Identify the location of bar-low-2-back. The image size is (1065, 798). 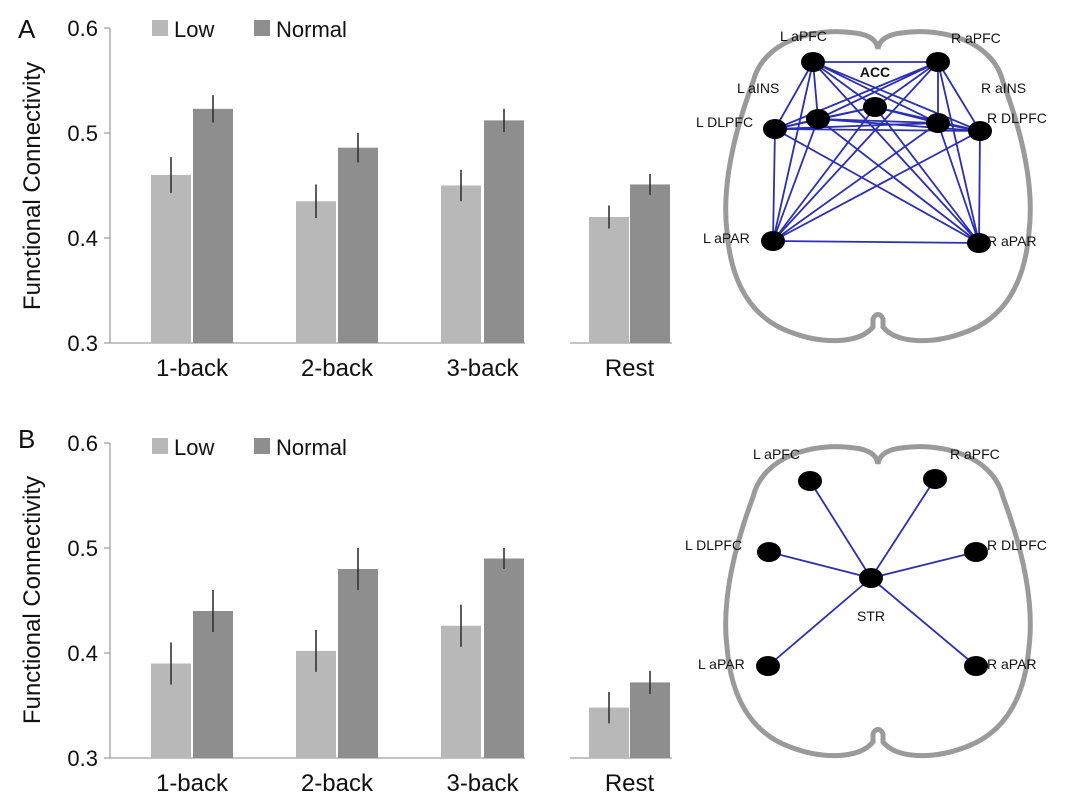
(316, 272).